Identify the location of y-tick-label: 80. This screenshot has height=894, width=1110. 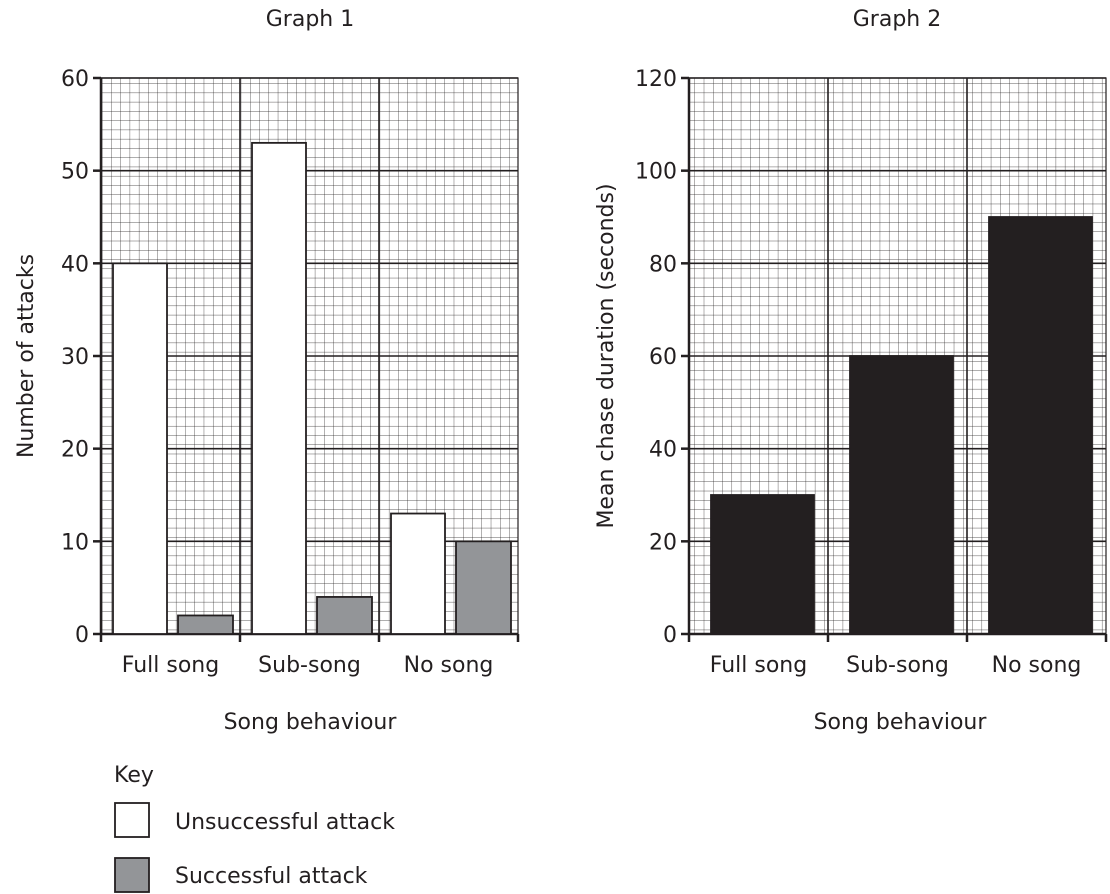
(663, 264).